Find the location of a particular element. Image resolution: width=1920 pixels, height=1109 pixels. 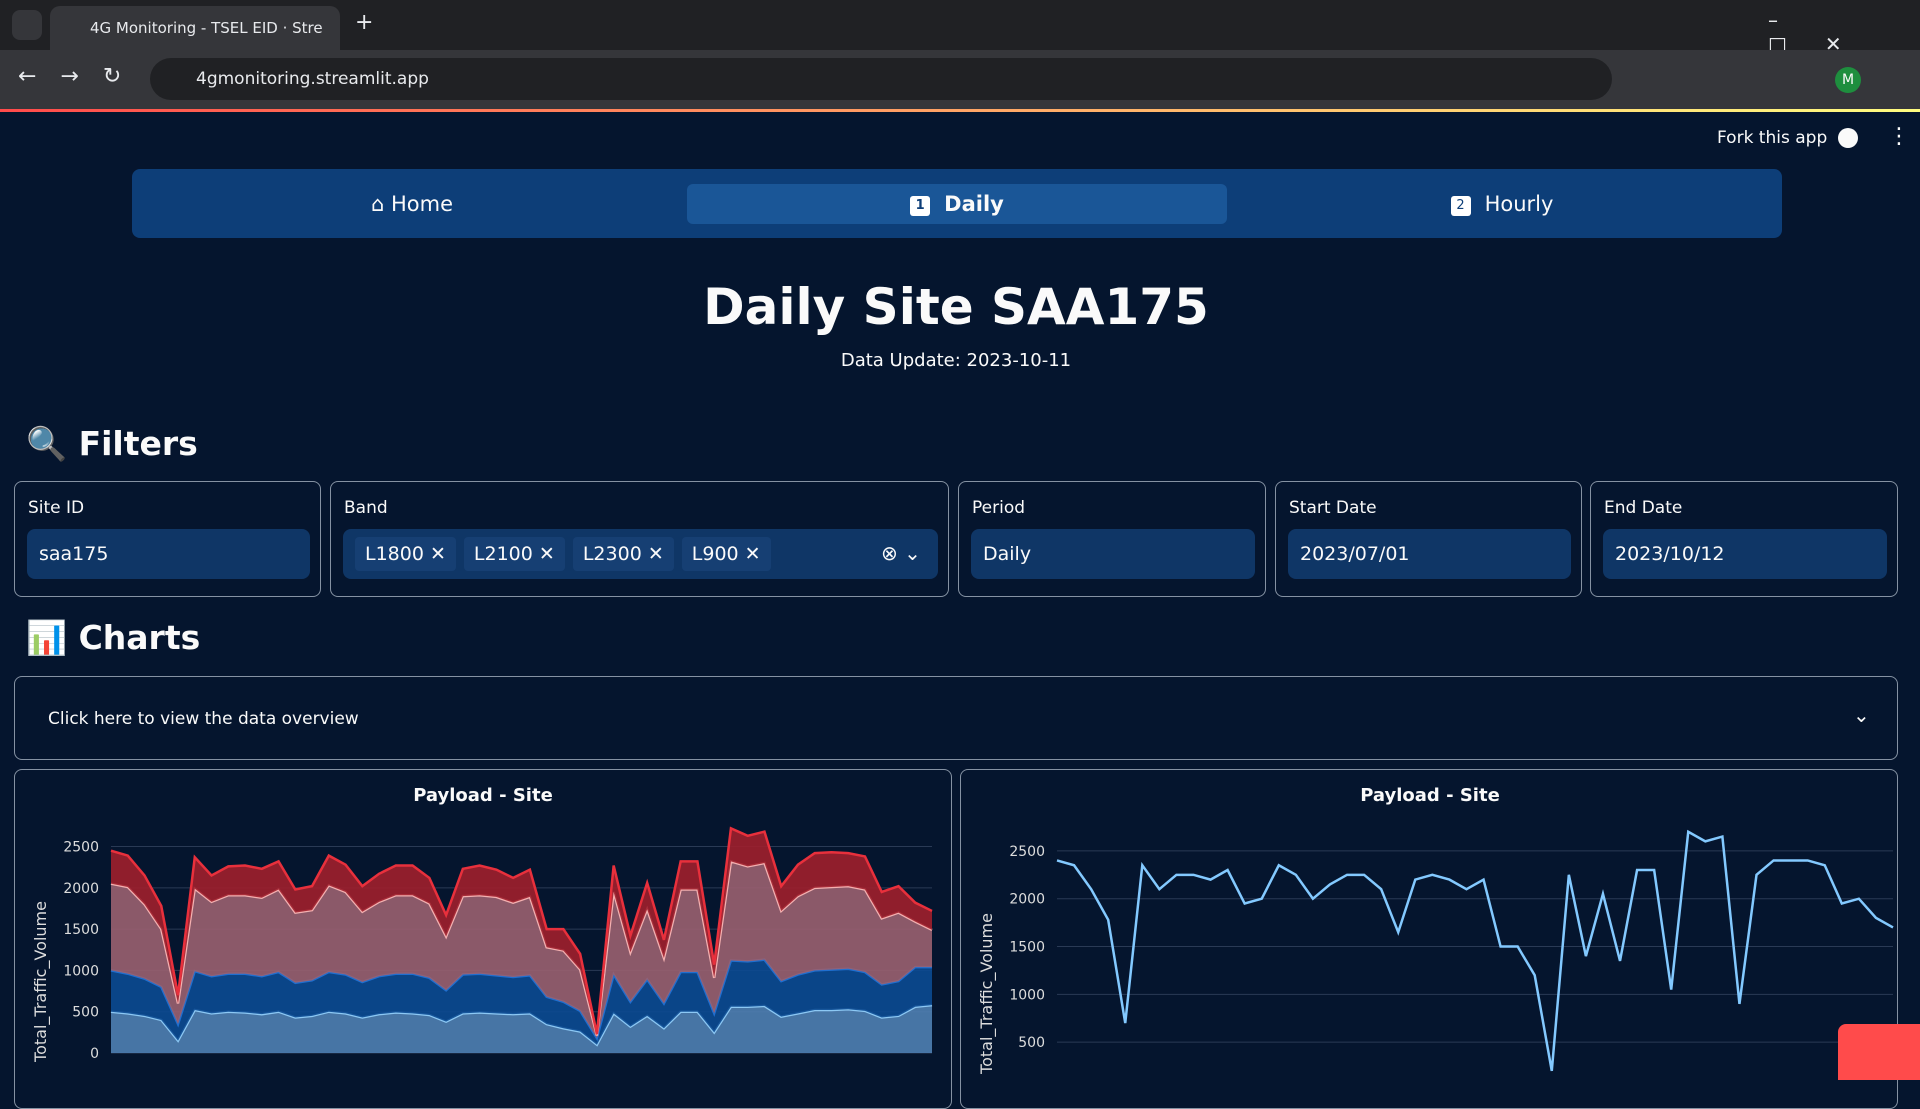

y-tick-label: 0 is located at coordinates (94, 1054).